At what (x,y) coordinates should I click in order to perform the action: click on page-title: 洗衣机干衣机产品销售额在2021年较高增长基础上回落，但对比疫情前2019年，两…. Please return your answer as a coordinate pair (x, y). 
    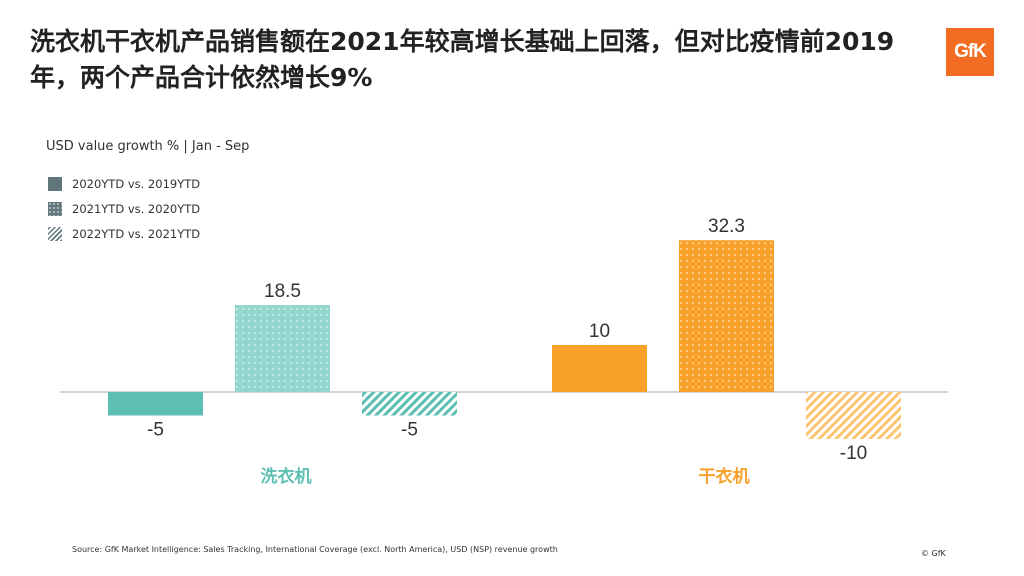
    Looking at the image, I should click on (462, 59).